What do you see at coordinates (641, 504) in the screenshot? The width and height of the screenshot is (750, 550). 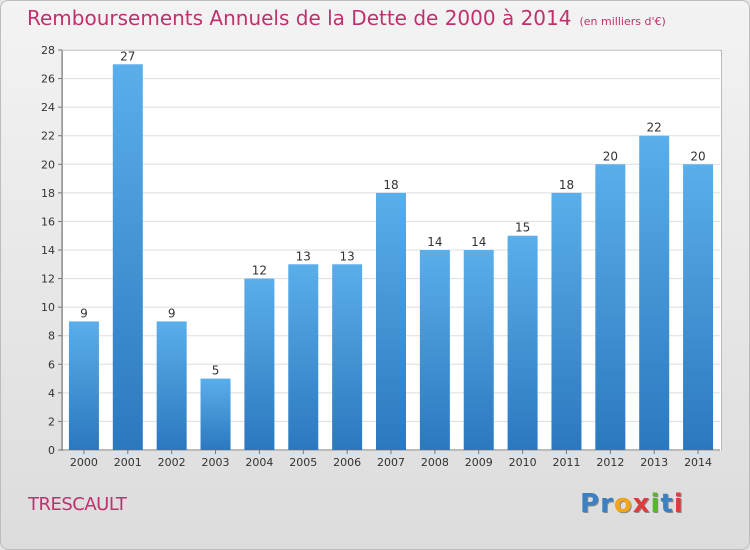 I see `brand-letter: x` at bounding box center [641, 504].